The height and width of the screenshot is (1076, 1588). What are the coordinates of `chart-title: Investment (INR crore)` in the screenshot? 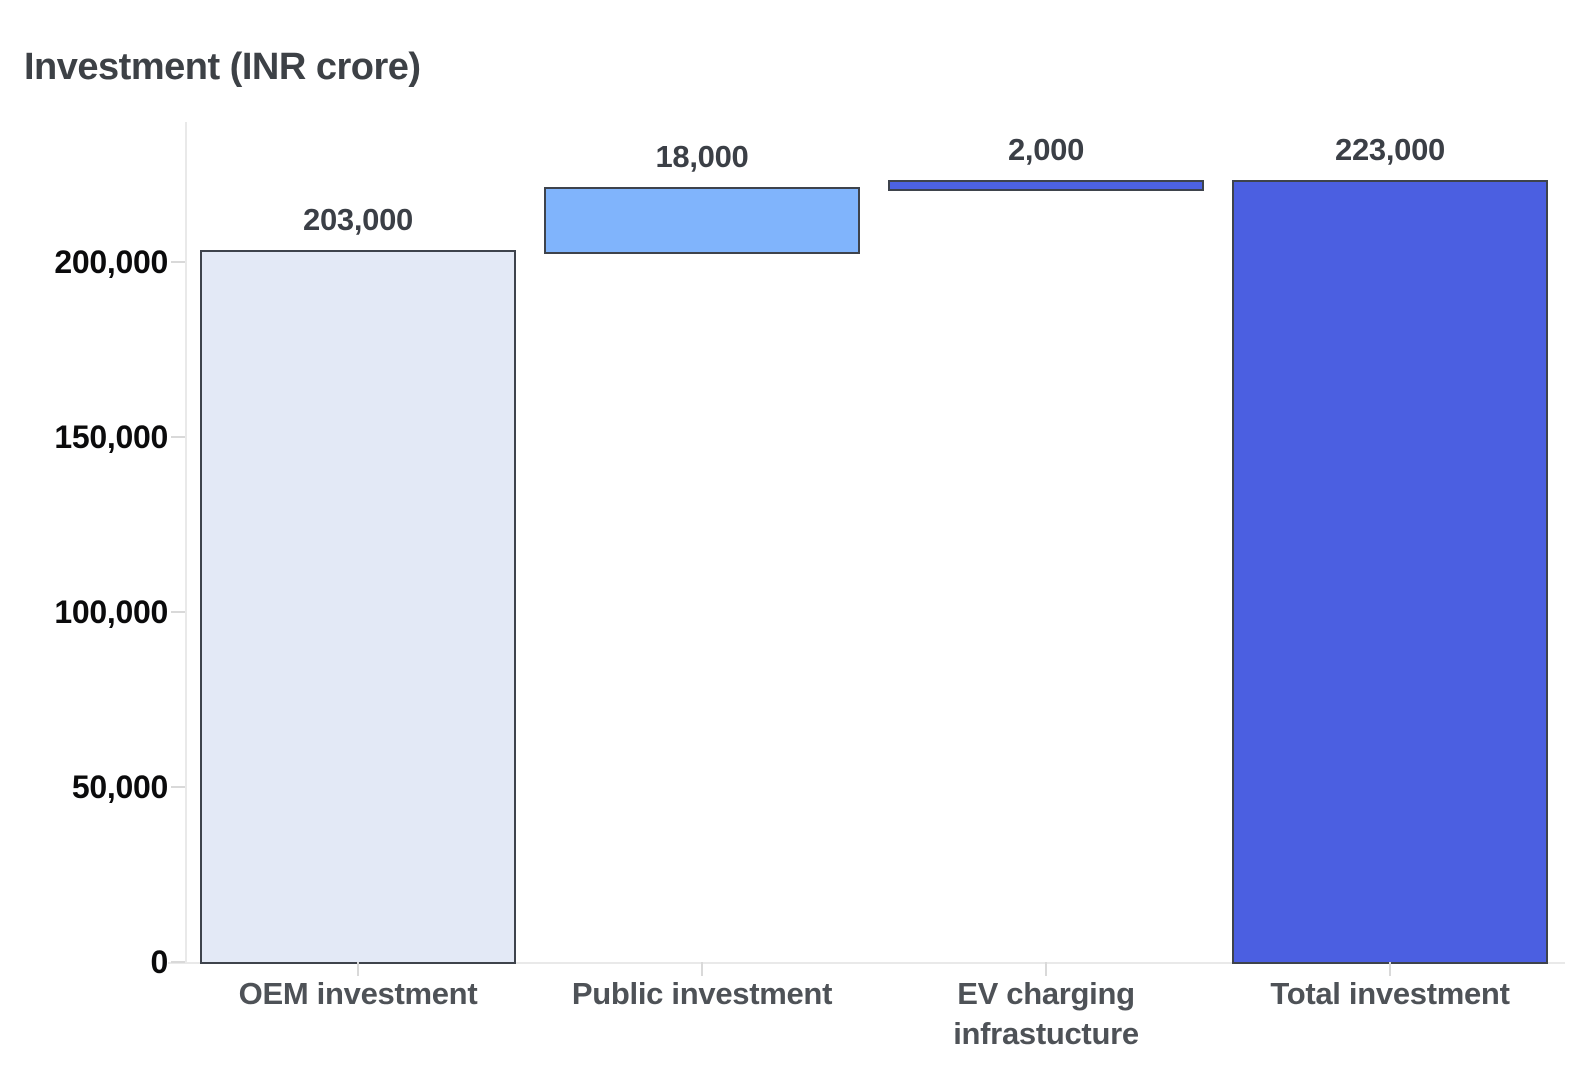 It's located at (222, 67).